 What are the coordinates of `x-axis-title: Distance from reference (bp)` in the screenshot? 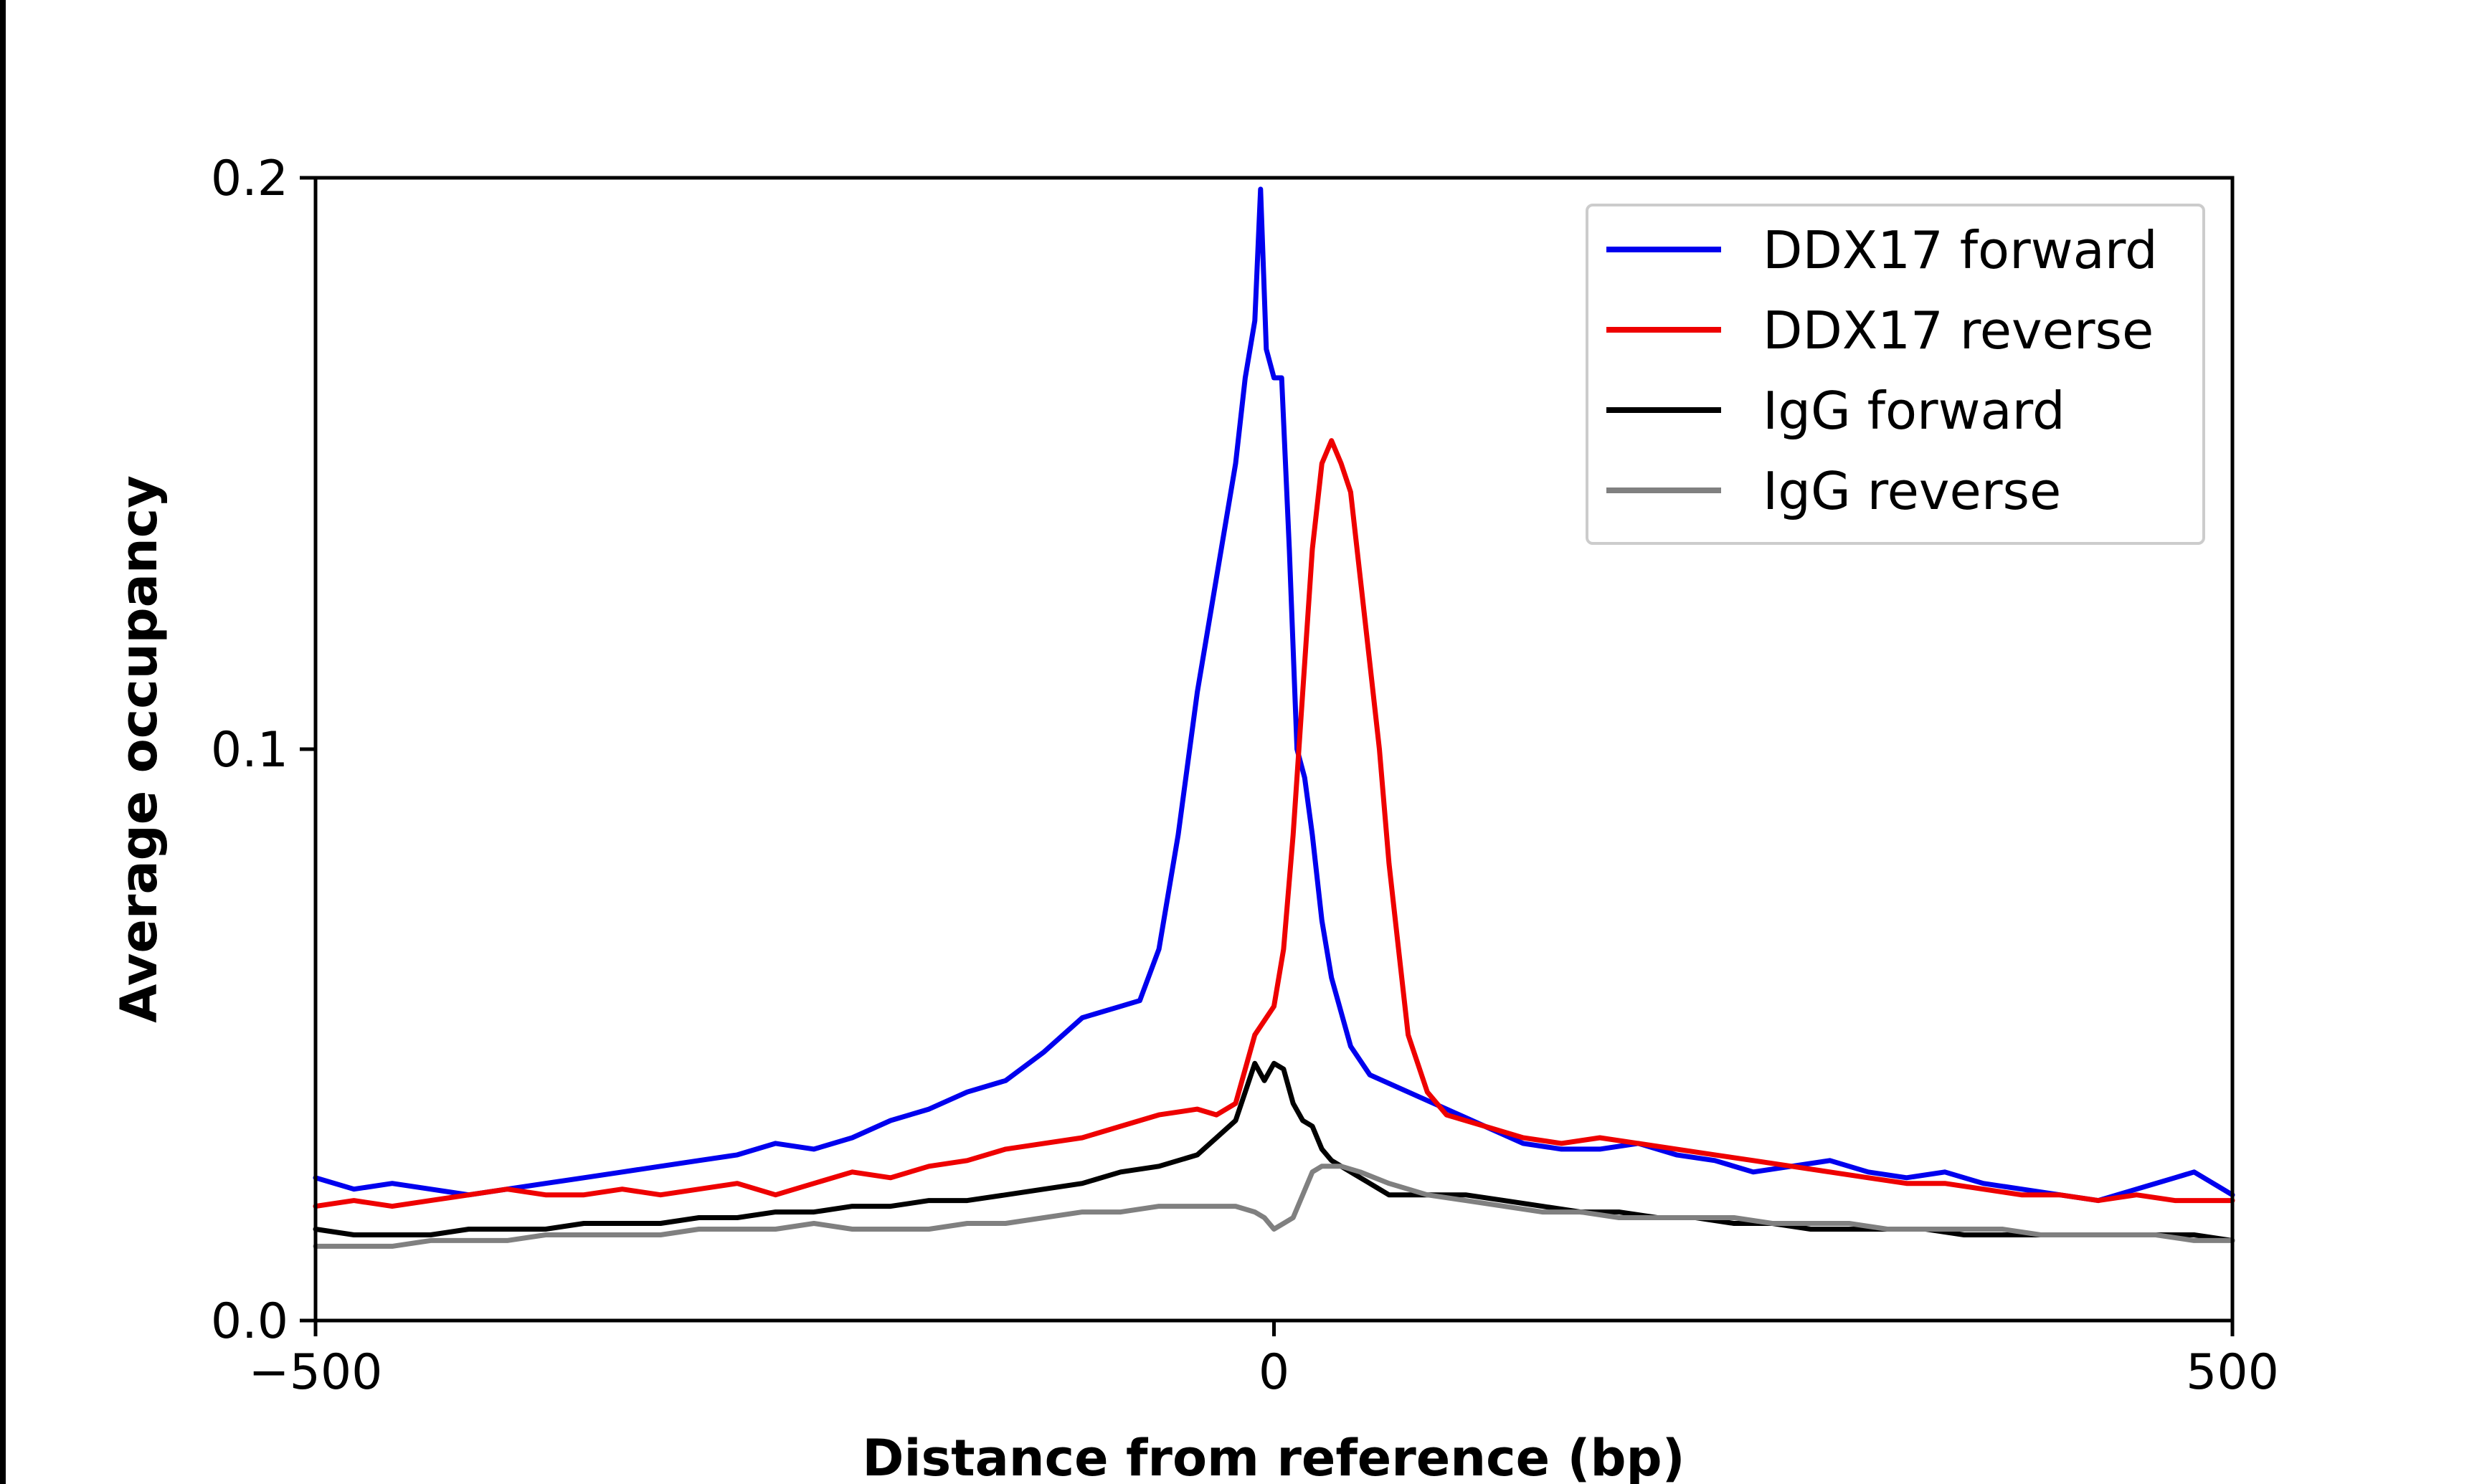 It's located at (1273, 1457).